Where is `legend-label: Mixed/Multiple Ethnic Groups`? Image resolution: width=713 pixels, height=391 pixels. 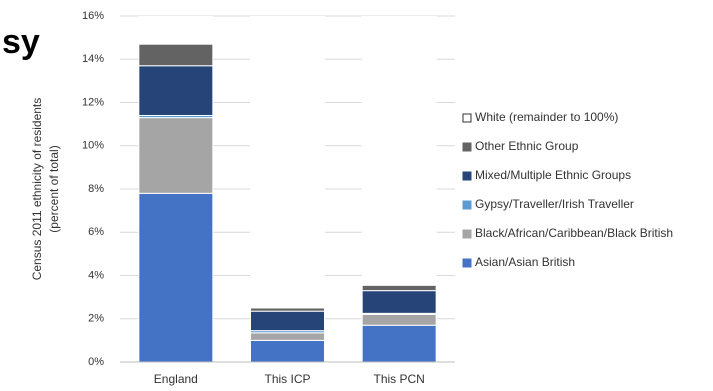 legend-label: Mixed/Multiple Ethnic Groups is located at coordinates (553, 175).